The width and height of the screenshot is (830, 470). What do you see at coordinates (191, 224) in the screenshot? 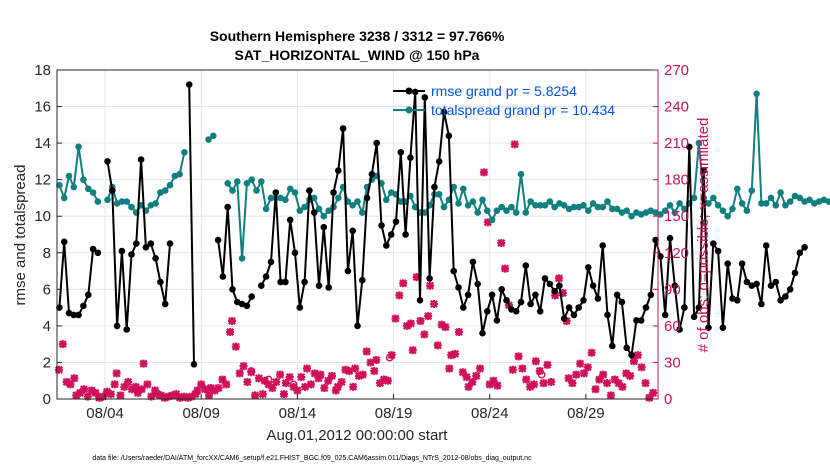
I see `rmse-line` at bounding box center [191, 224].